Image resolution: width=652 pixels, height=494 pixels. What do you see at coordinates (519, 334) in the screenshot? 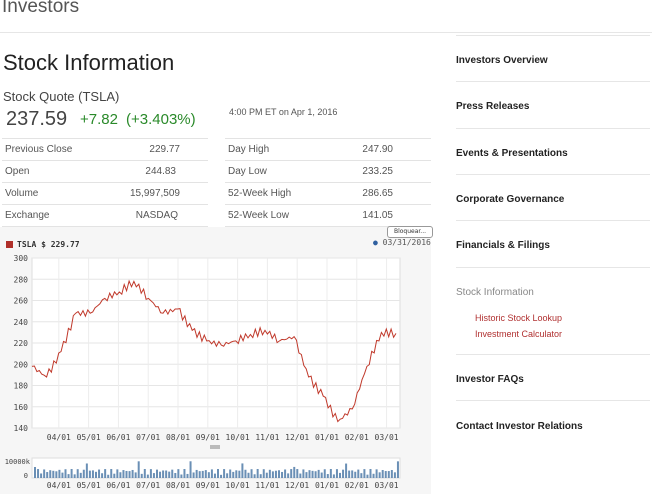
I see `sidebar-subitem-investment-calculator: Investment Calculator` at bounding box center [519, 334].